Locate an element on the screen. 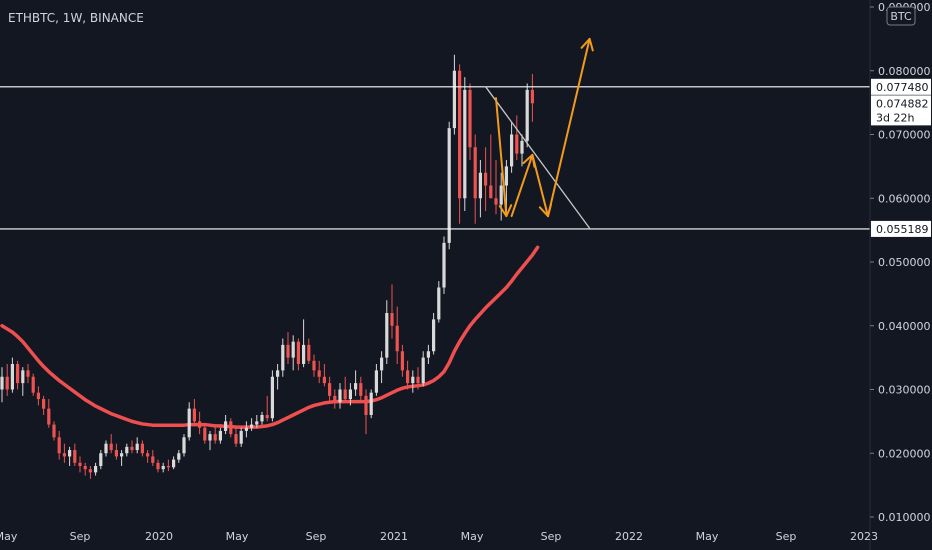 The image size is (932, 550). time-axis: May Sep 2020 May Sep 2021 May Sep 2022 May Sep 2023 is located at coordinates (439, 536).